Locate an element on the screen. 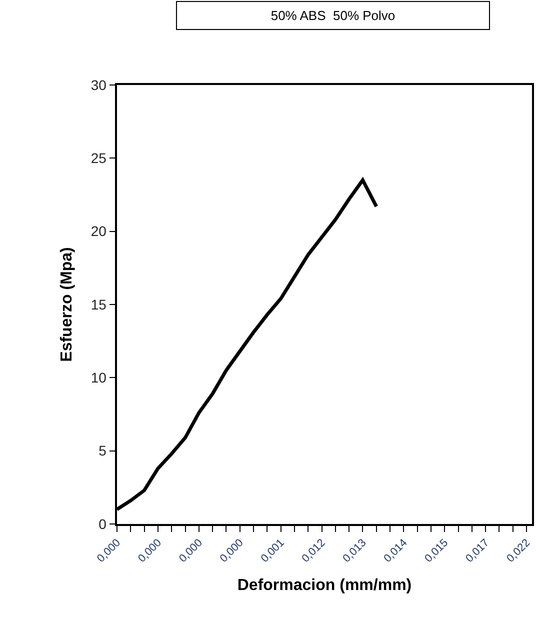 The height and width of the screenshot is (644, 536). y-axis-title: Esfuerzo (Mpa) is located at coordinates (67, 304).